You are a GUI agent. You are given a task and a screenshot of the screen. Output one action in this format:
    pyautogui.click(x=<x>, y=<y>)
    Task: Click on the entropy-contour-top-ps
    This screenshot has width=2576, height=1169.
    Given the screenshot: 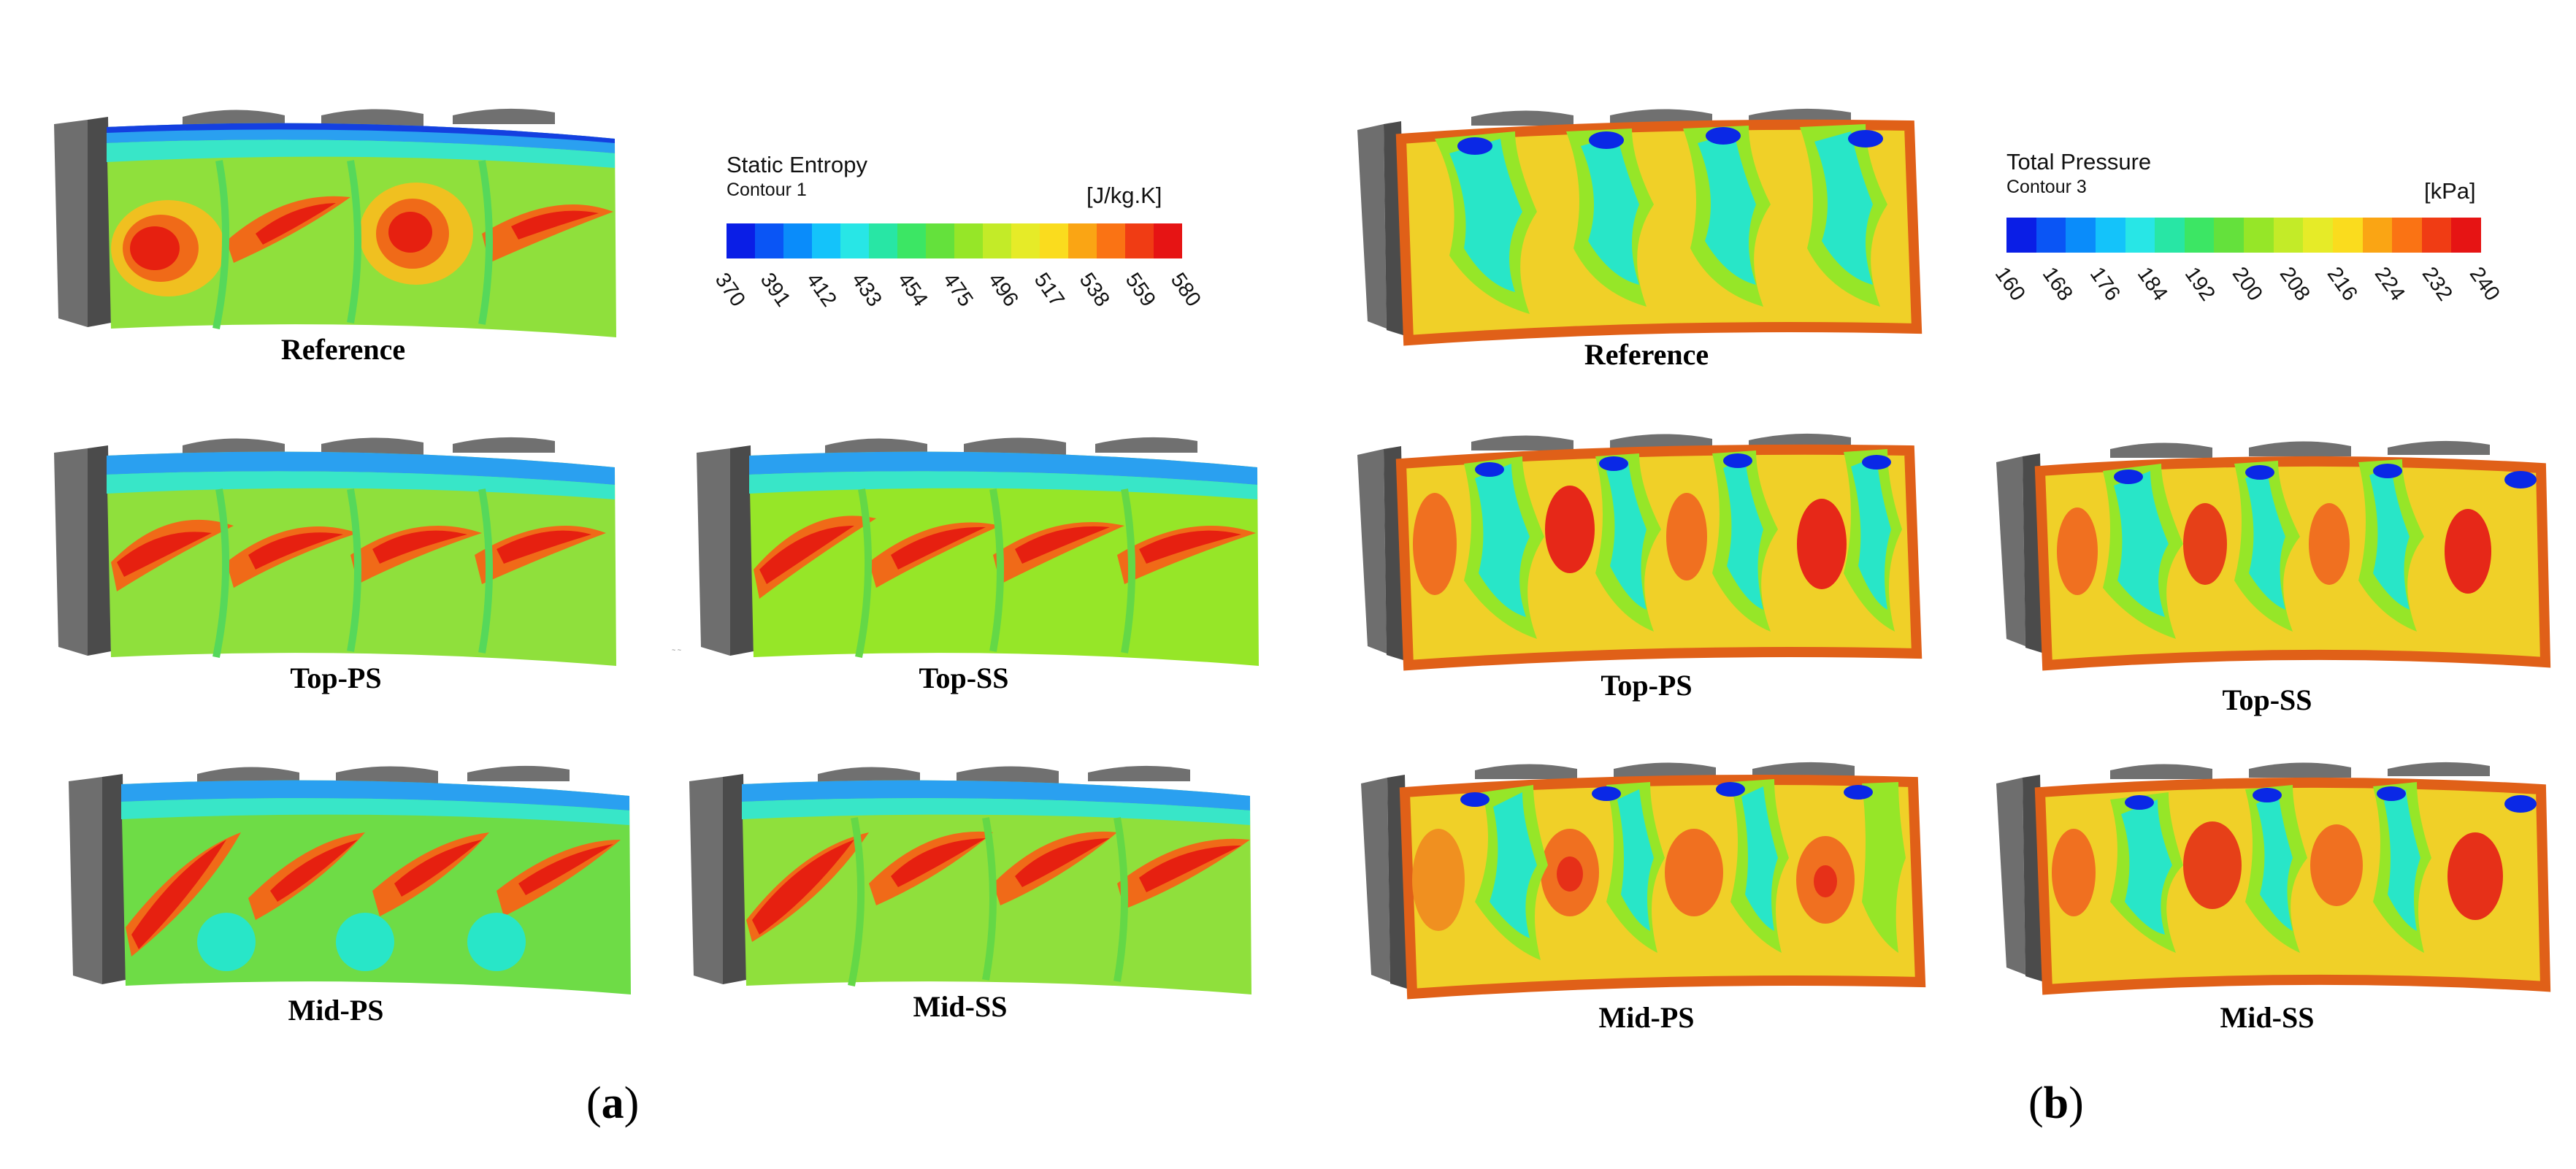 What is the action you would take?
    pyautogui.click(x=336, y=548)
    